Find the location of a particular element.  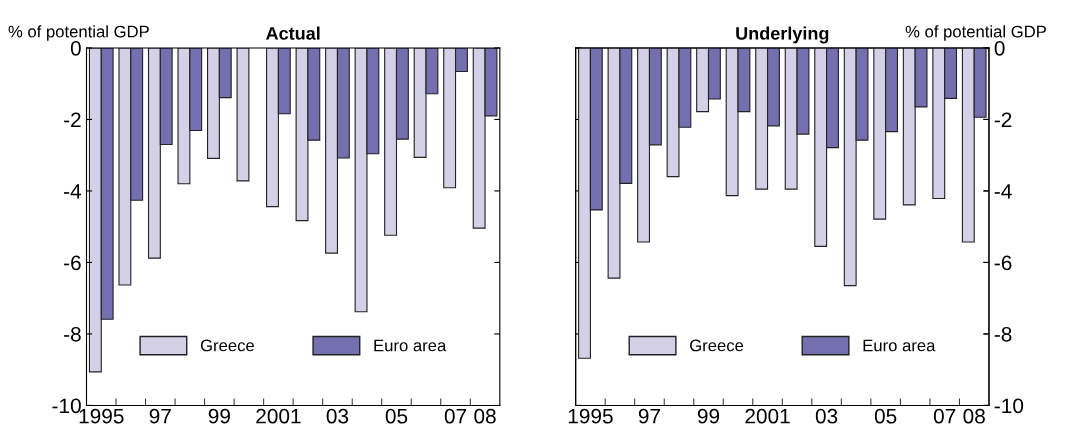

y-tick-label: -8 is located at coordinates (72, 334).